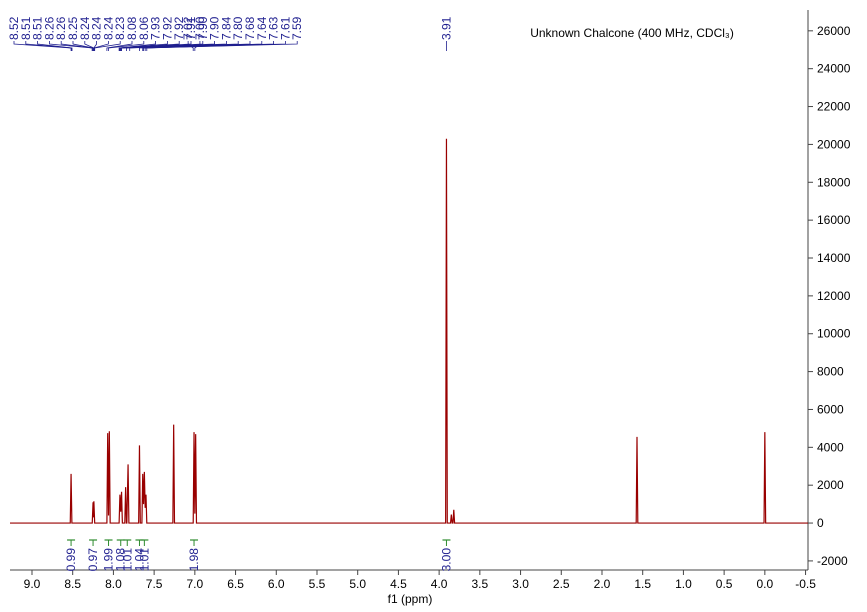  What do you see at coordinates (398, 584) in the screenshot?
I see `x-tick-label: 4.5` at bounding box center [398, 584].